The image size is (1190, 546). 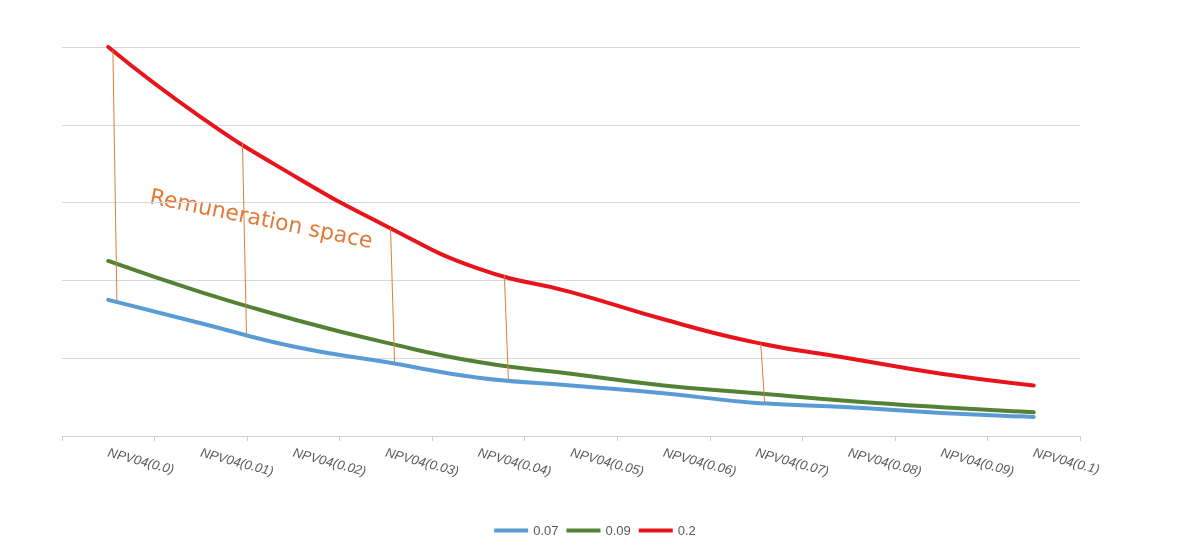 What do you see at coordinates (546, 530) in the screenshot?
I see `legend-label: 0.07` at bounding box center [546, 530].